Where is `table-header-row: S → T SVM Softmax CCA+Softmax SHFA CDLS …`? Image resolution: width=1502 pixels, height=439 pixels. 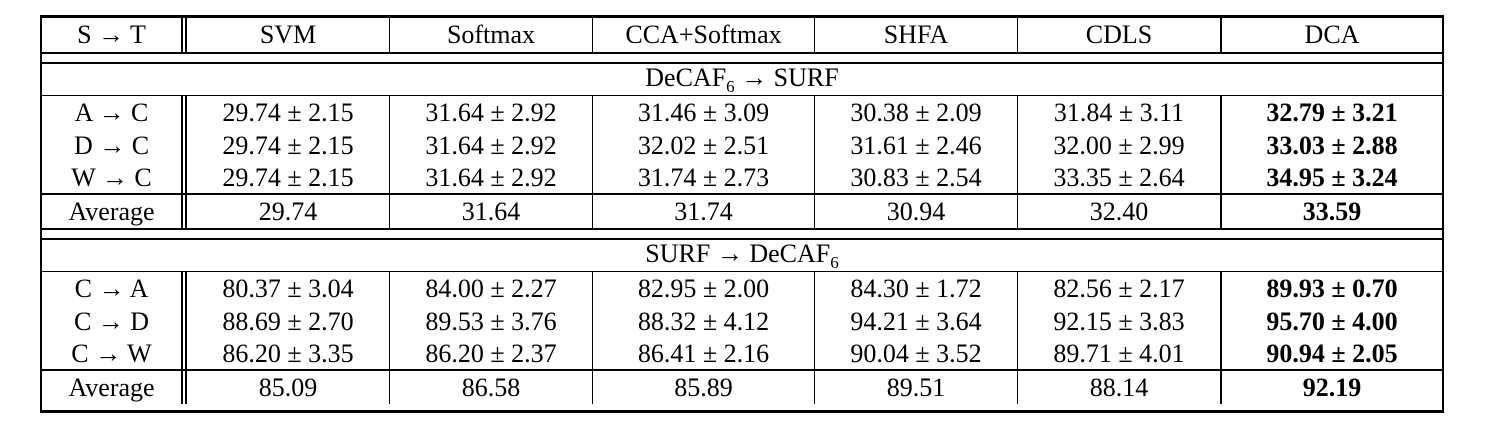 table-header-row: S → T SVM Softmax CCA+Softmax SHFA CDLS … is located at coordinates (742, 36).